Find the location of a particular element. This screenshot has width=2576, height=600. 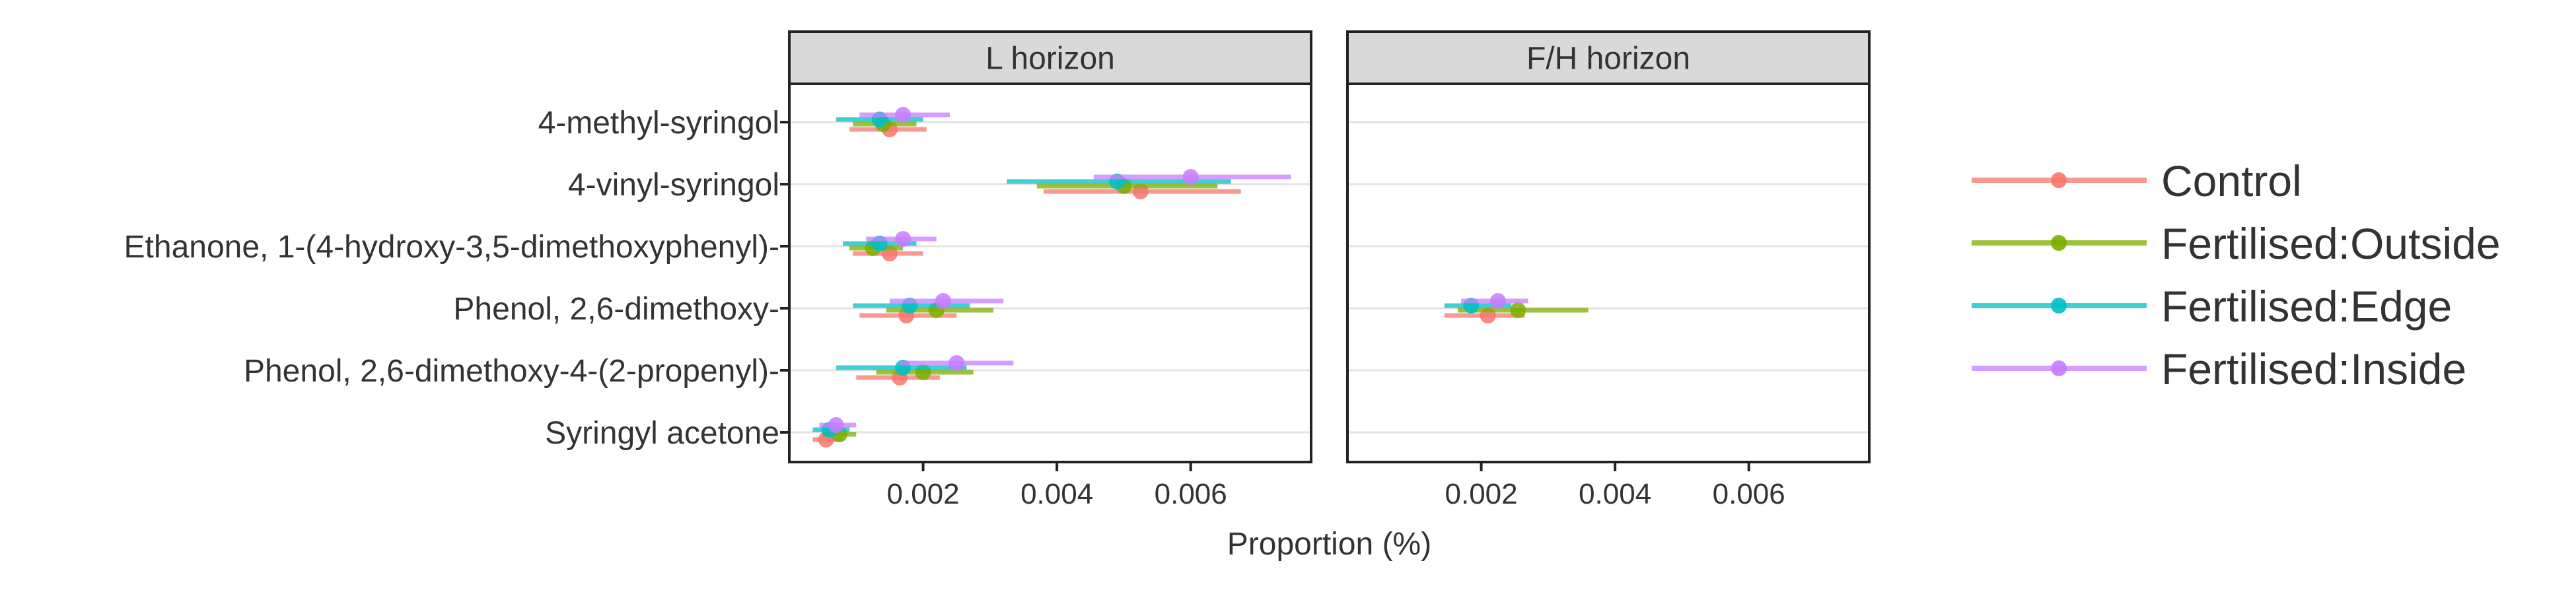

legend-label: Fertilised:Edge is located at coordinates (2307, 306).